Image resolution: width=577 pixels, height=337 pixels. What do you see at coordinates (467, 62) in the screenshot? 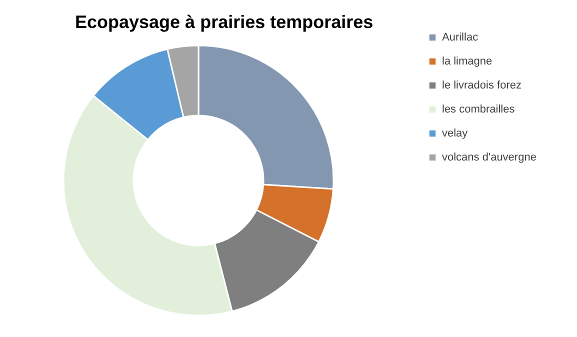
I see `legend-label: la limagne` at bounding box center [467, 62].